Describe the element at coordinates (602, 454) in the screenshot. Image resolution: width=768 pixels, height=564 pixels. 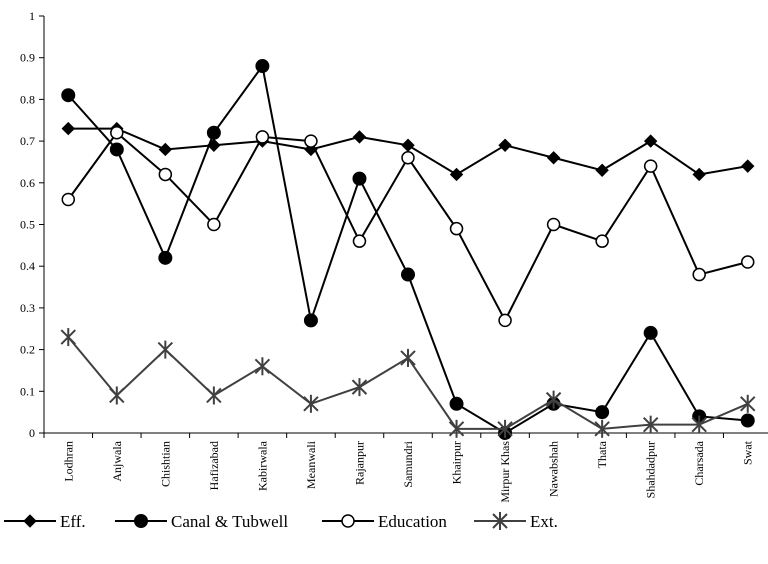
I see `x-category-label: Thata` at that location.